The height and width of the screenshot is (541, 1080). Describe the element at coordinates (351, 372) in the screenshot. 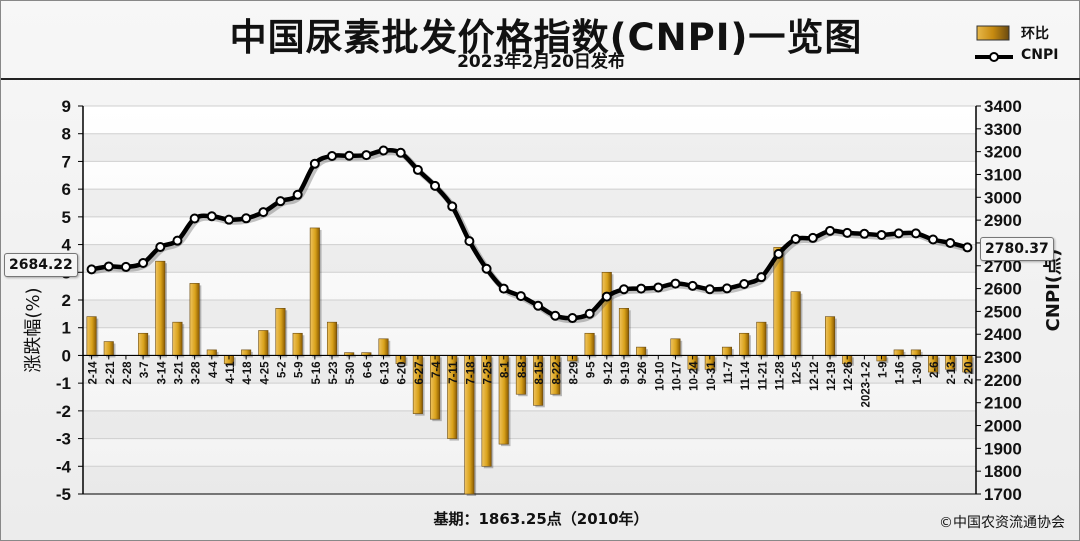

I see `x-tick-label: 5-30` at that location.